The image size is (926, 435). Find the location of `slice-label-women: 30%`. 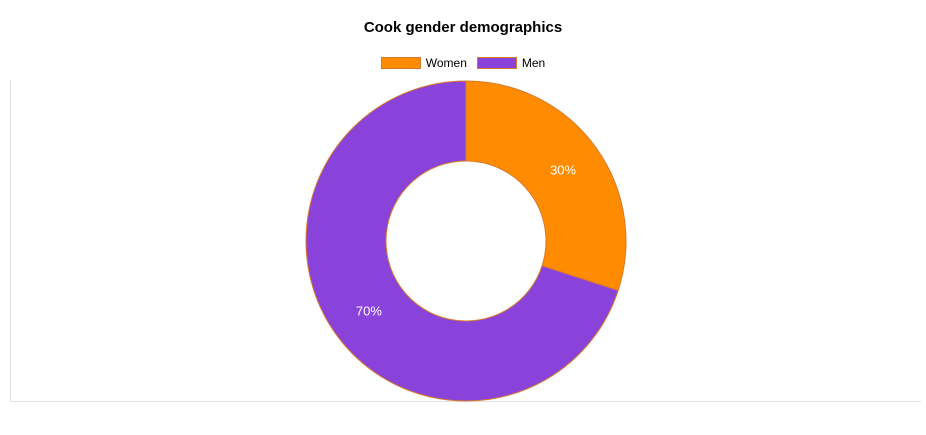

slice-label-women: 30% is located at coordinates (563, 169).